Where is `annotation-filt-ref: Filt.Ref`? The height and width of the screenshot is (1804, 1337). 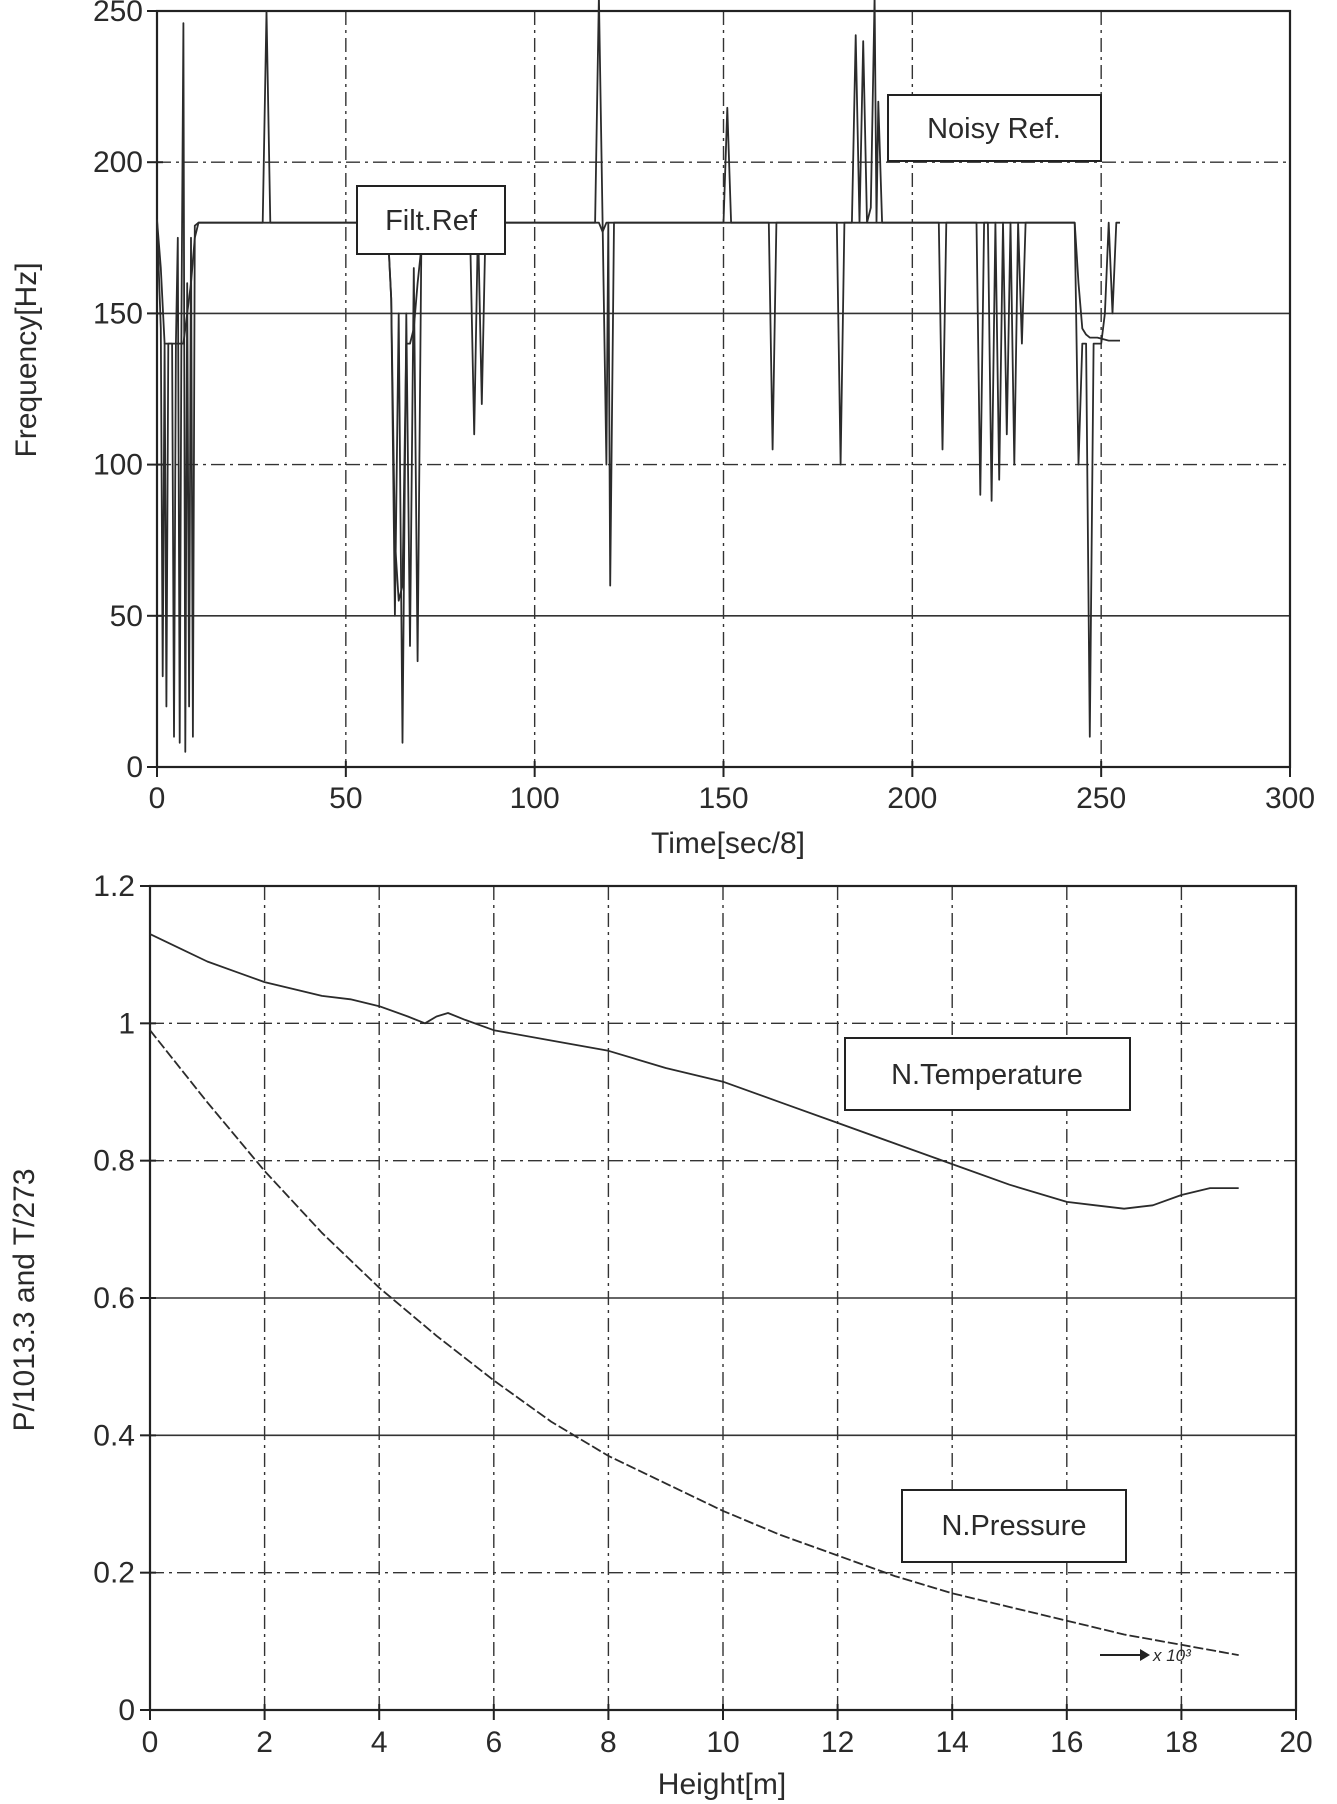 annotation-filt-ref: Filt.Ref is located at coordinates (431, 220).